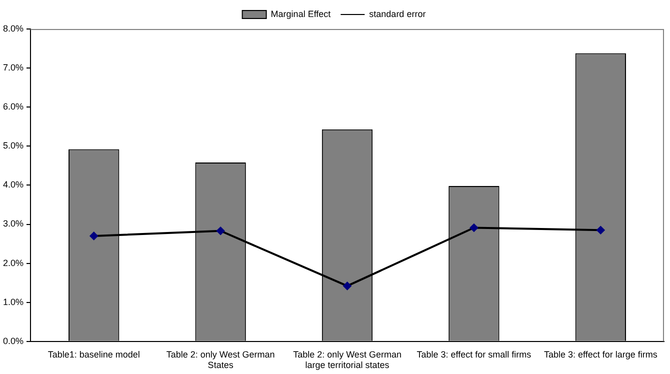  I want to click on x-tick-label: Table1: baseline model, so click(94, 354).